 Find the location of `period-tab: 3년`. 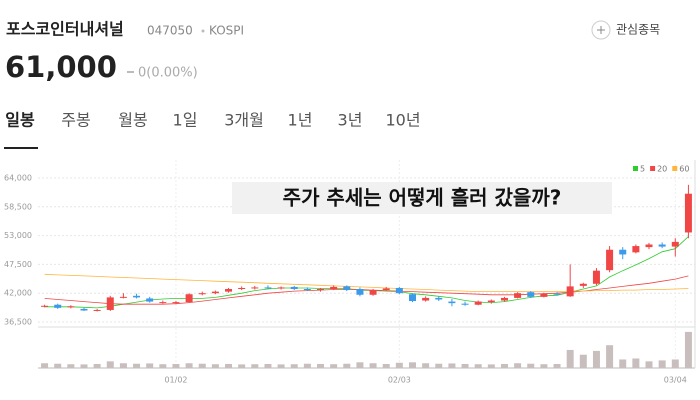

period-tab: 3년 is located at coordinates (350, 120).